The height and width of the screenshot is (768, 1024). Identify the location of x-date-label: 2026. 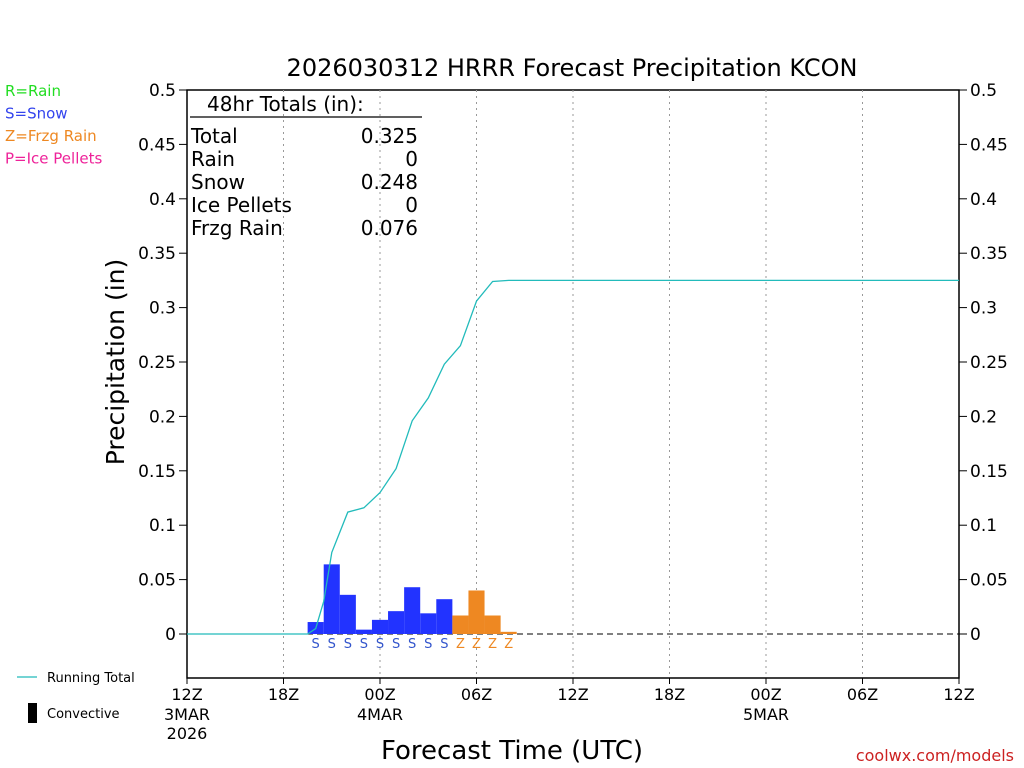
(187, 733).